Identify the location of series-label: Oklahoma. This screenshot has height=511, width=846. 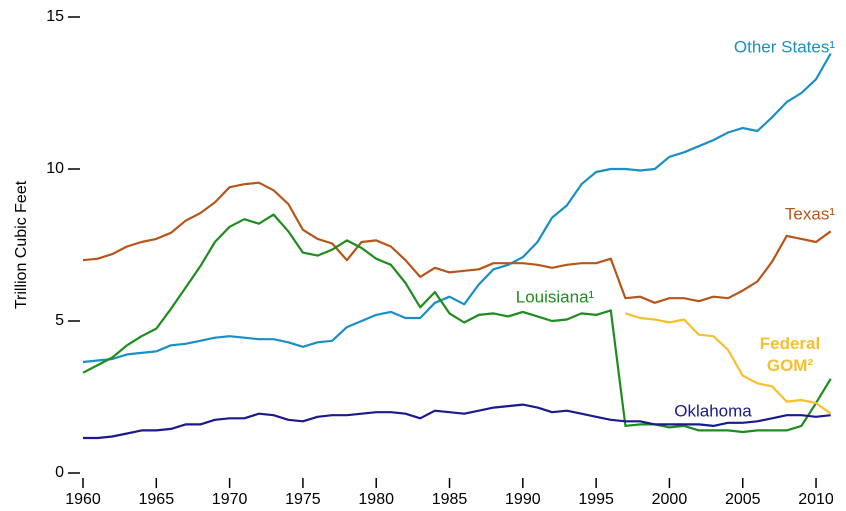
(713, 410).